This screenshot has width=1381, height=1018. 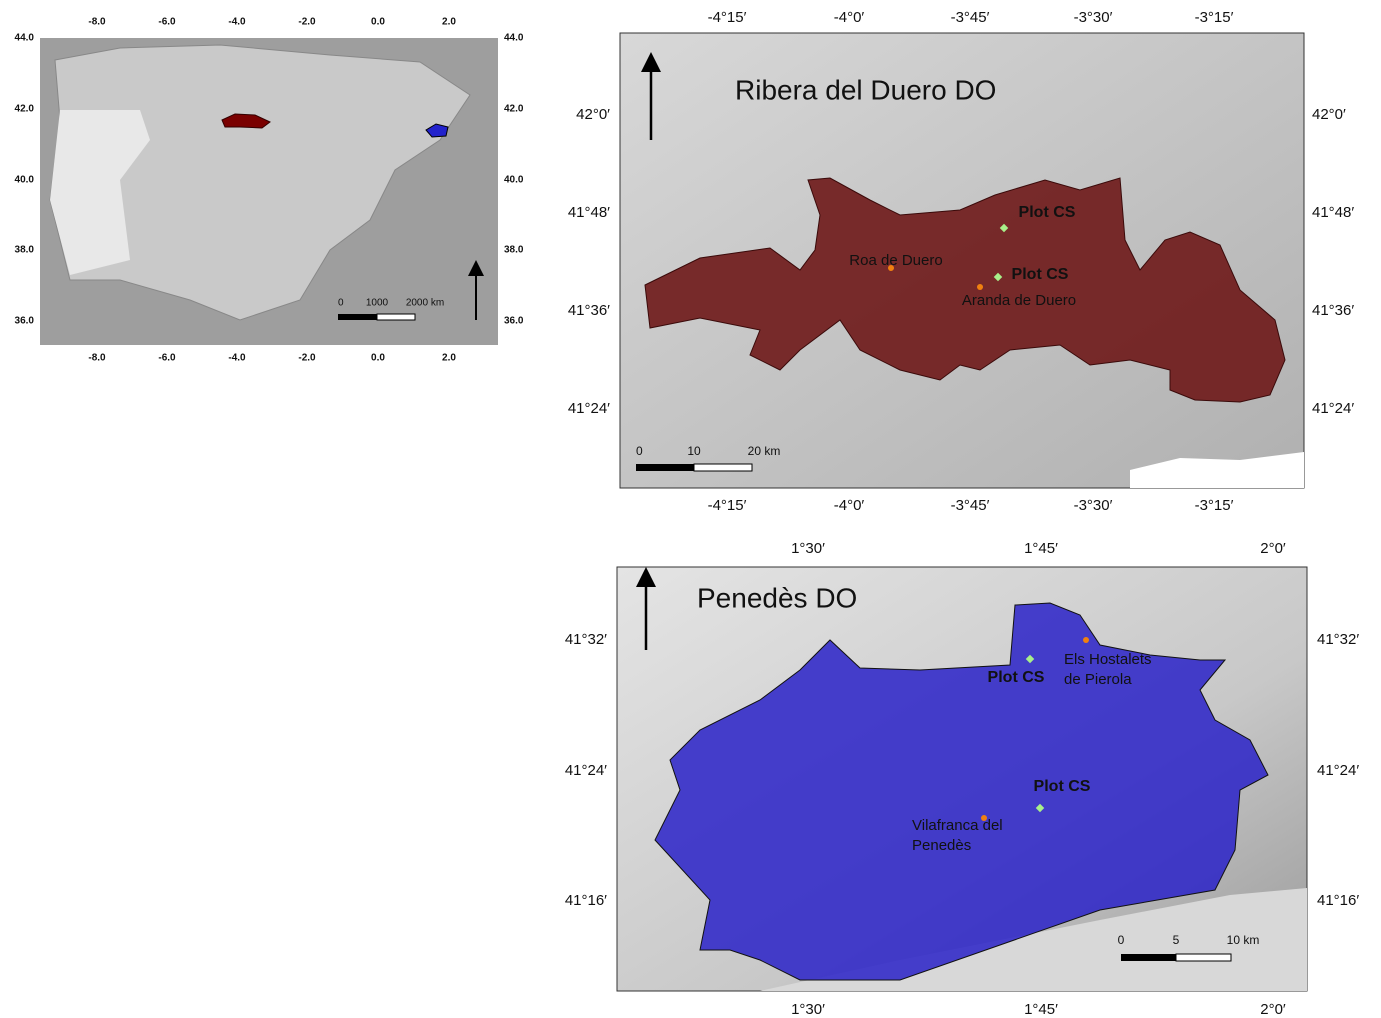 I want to click on town-label: Penedès, so click(x=941, y=845).